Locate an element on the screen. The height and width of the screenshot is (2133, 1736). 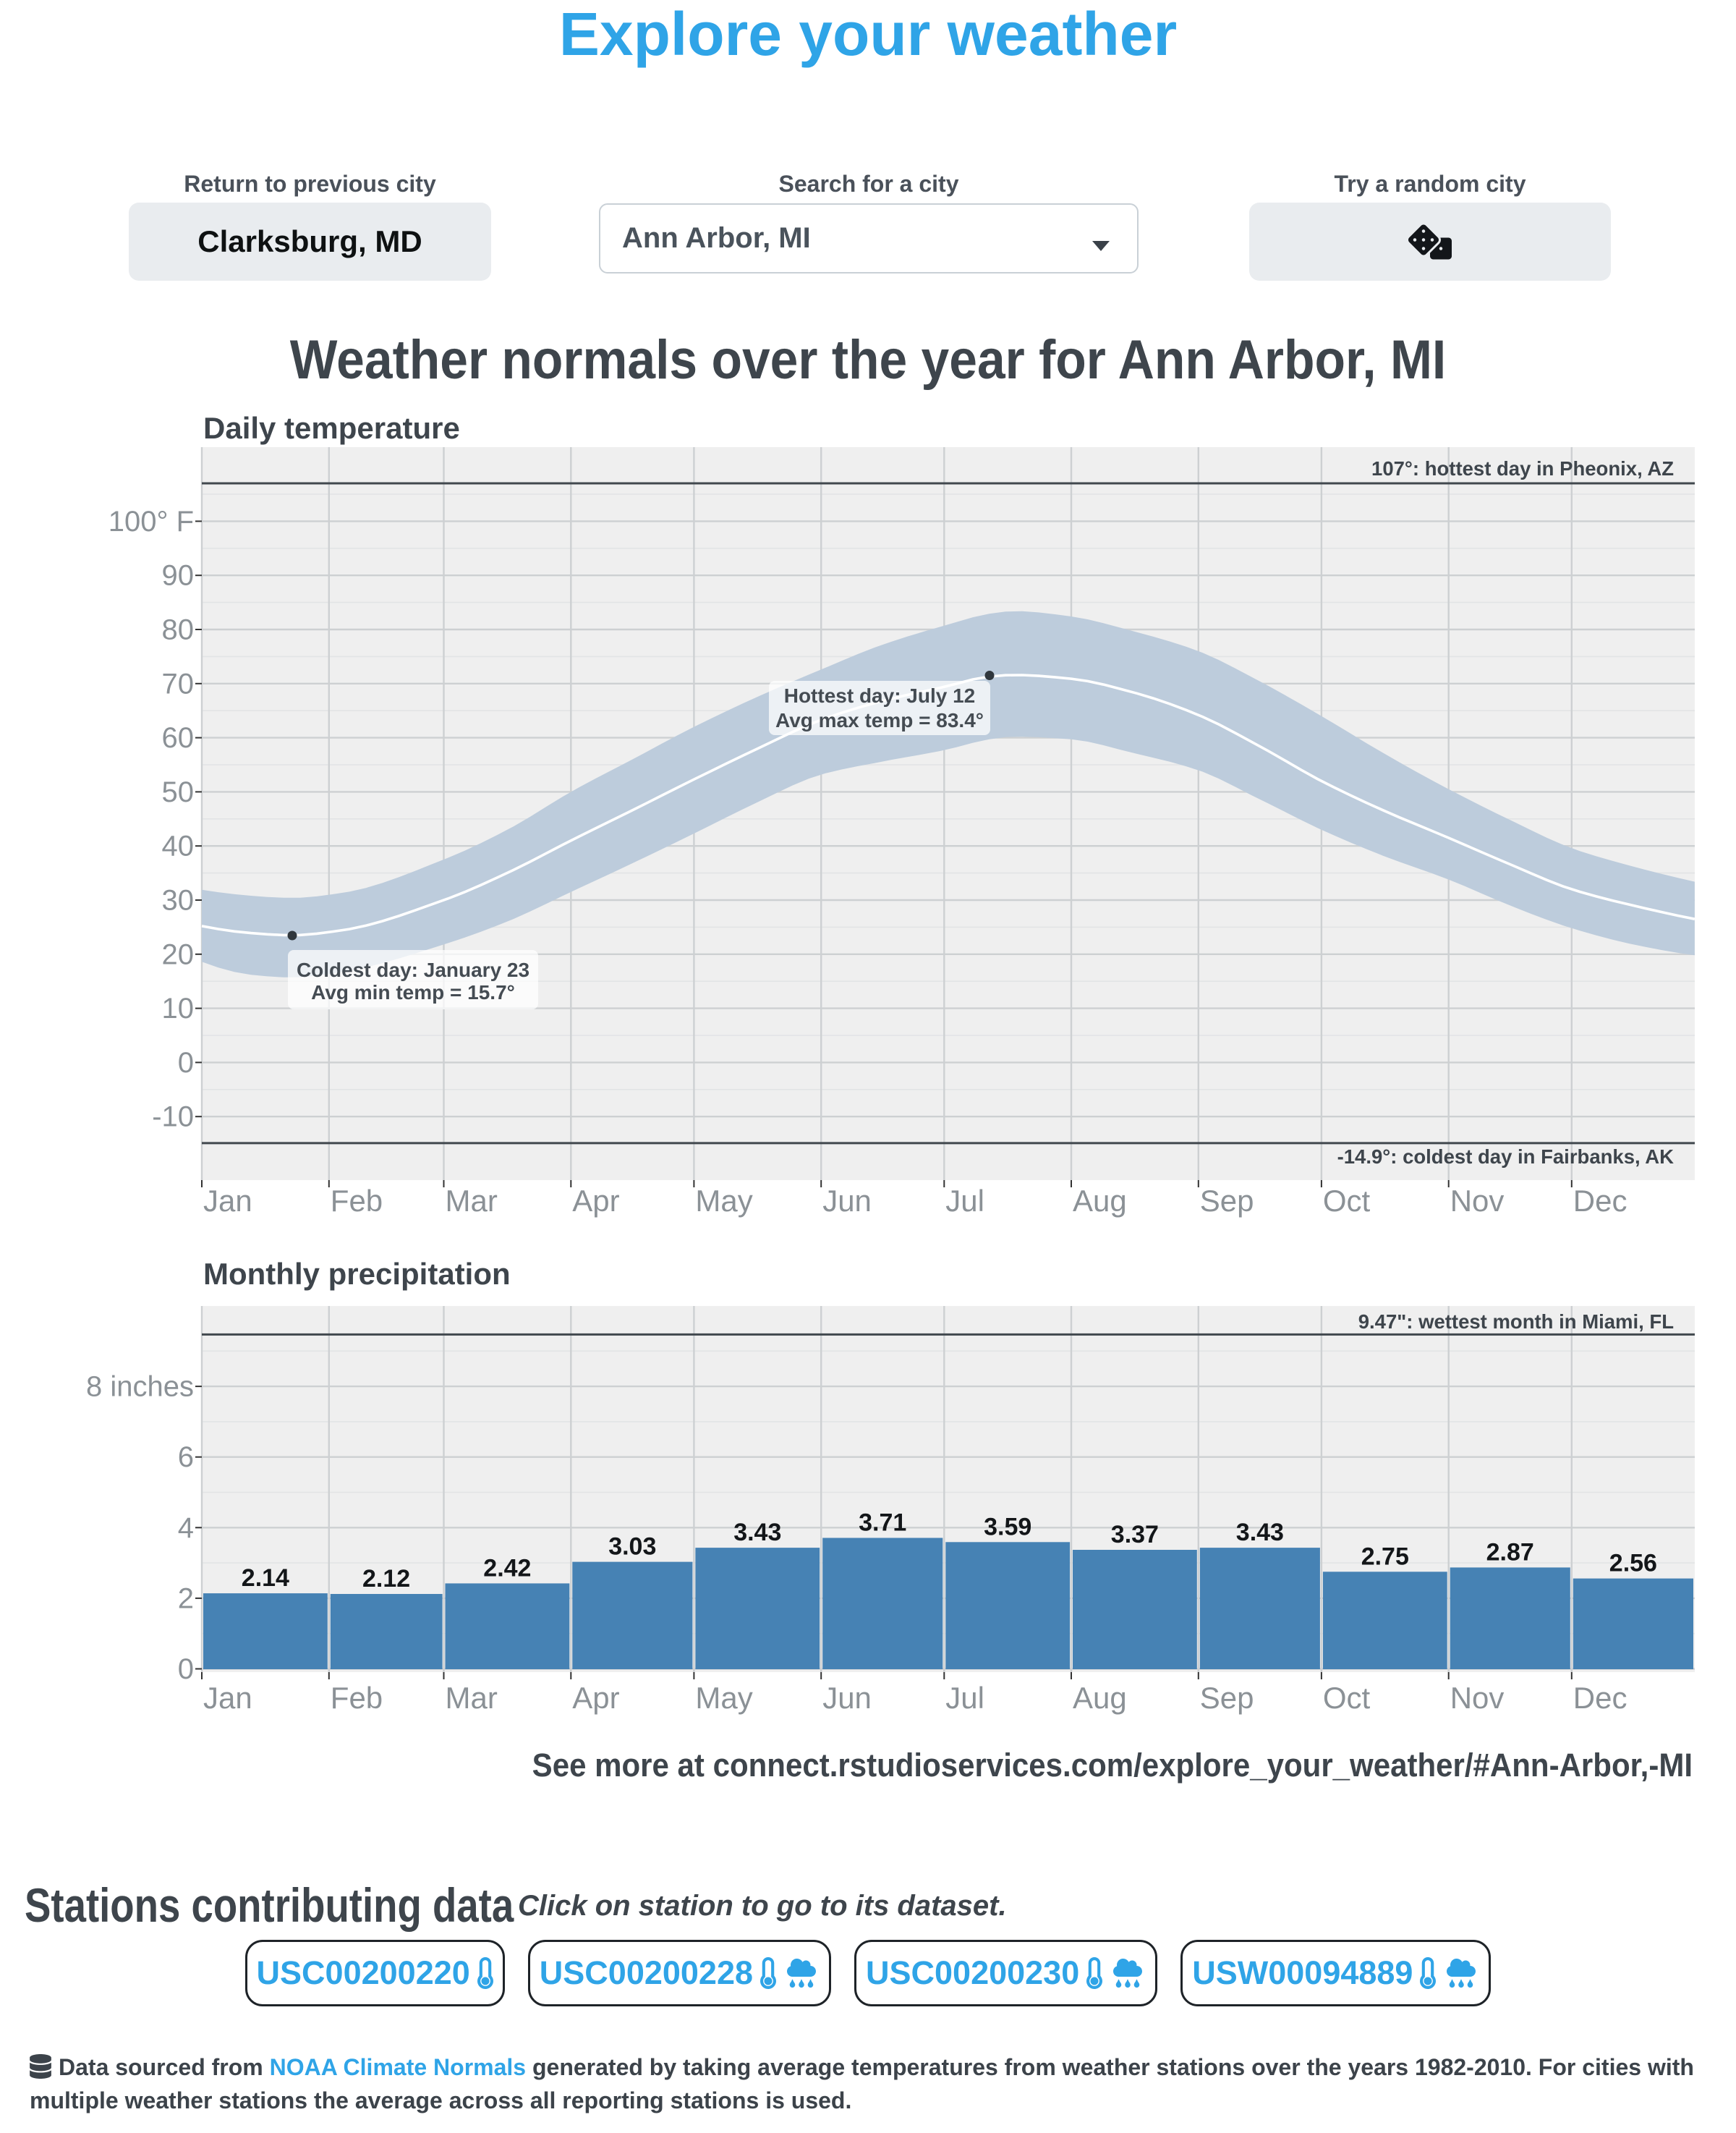
svg-text: 70 is located at coordinates (179, 684).